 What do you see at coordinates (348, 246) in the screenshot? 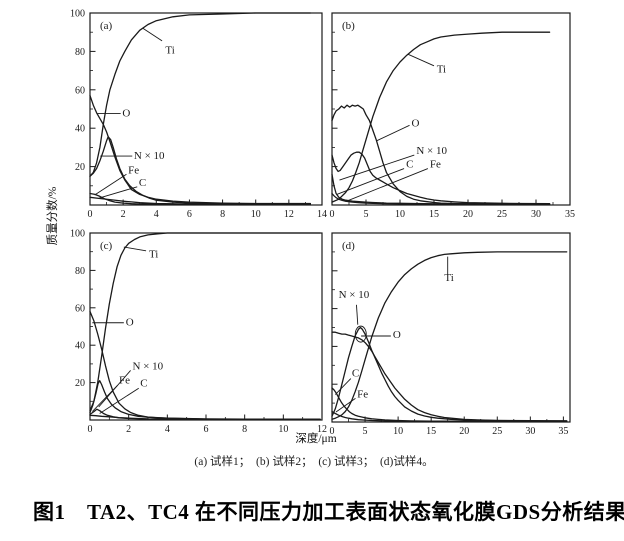
I see `panel-label-d: (d)` at bounding box center [348, 246].